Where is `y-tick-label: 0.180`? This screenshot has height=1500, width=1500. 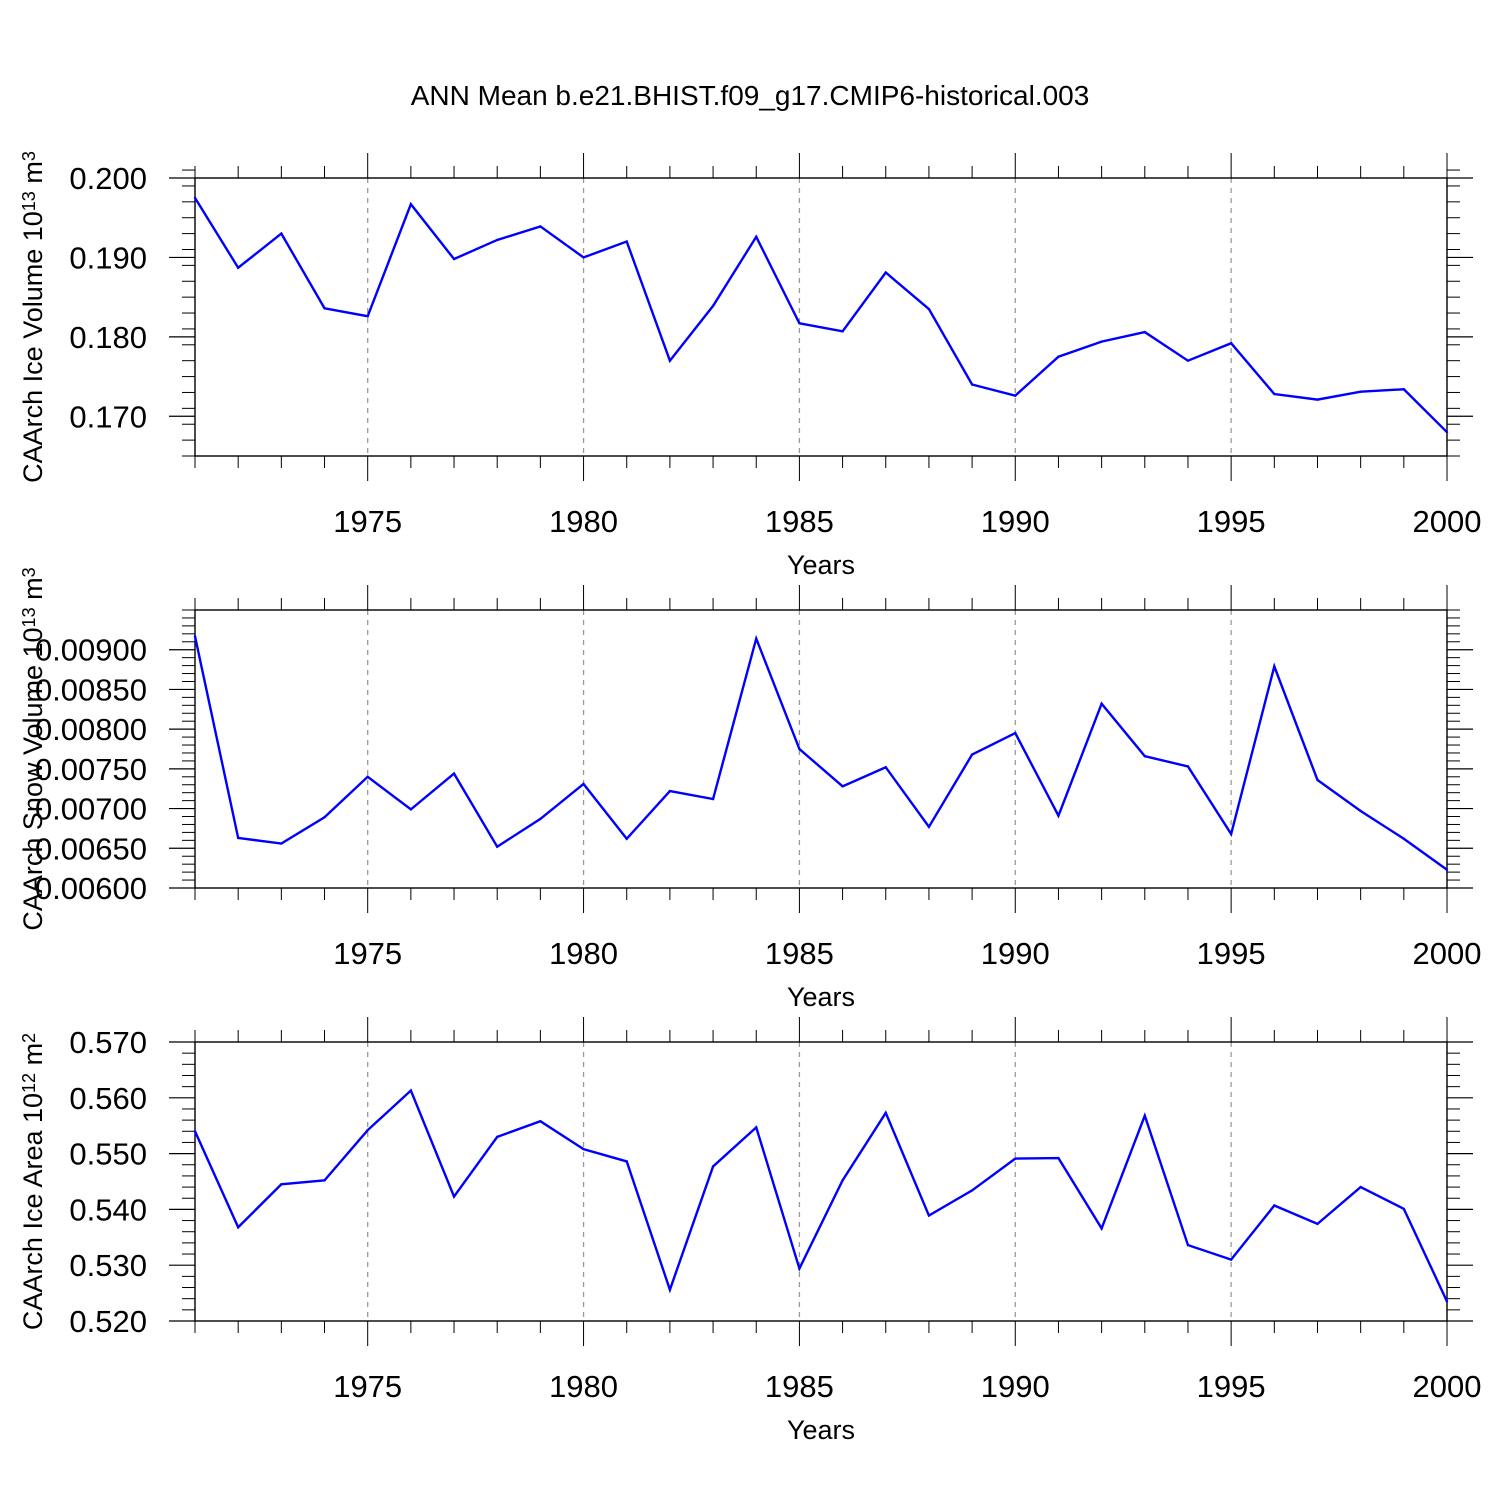 y-tick-label: 0.180 is located at coordinates (108, 337).